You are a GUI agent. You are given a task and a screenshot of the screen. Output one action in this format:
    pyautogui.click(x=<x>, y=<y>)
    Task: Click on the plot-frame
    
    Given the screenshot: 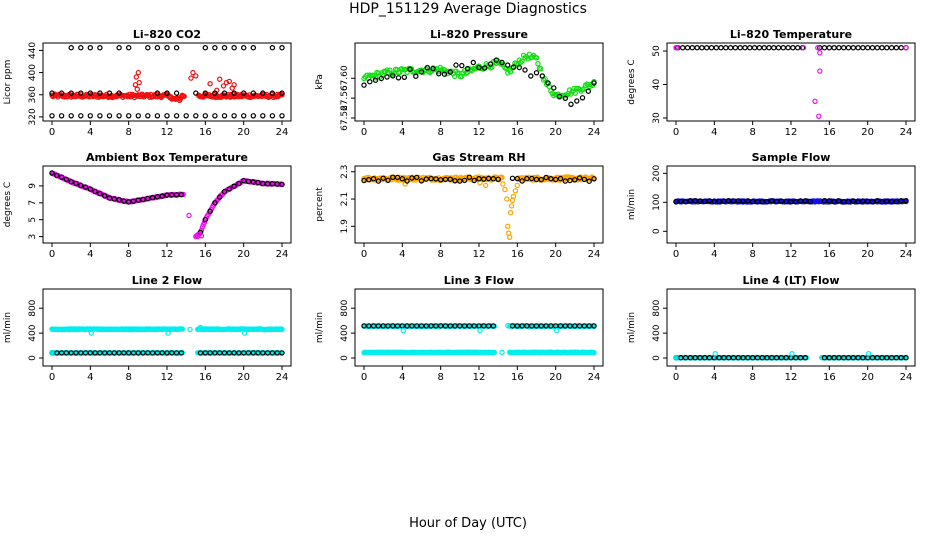 What is the action you would take?
    pyautogui.click(x=791, y=82)
    